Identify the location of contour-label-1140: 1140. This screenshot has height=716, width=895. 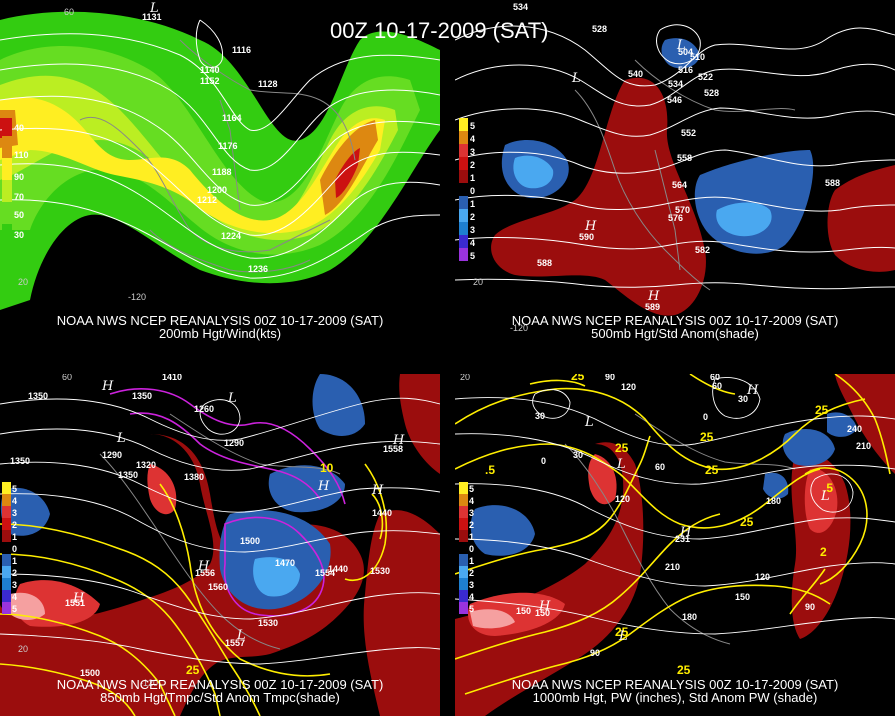
(210, 70).